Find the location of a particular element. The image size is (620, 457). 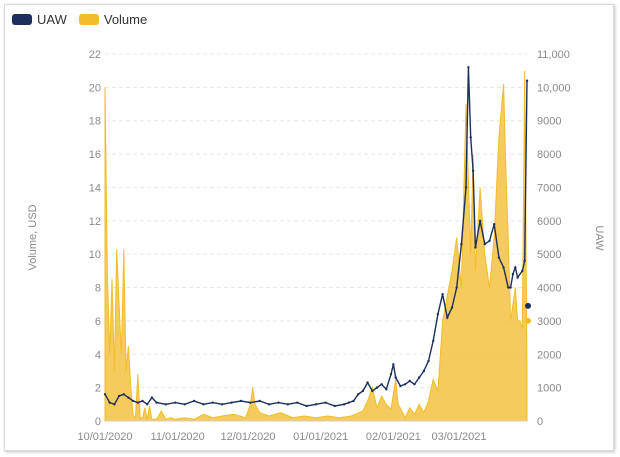

right-tick-label: 8000 is located at coordinates (549, 155).